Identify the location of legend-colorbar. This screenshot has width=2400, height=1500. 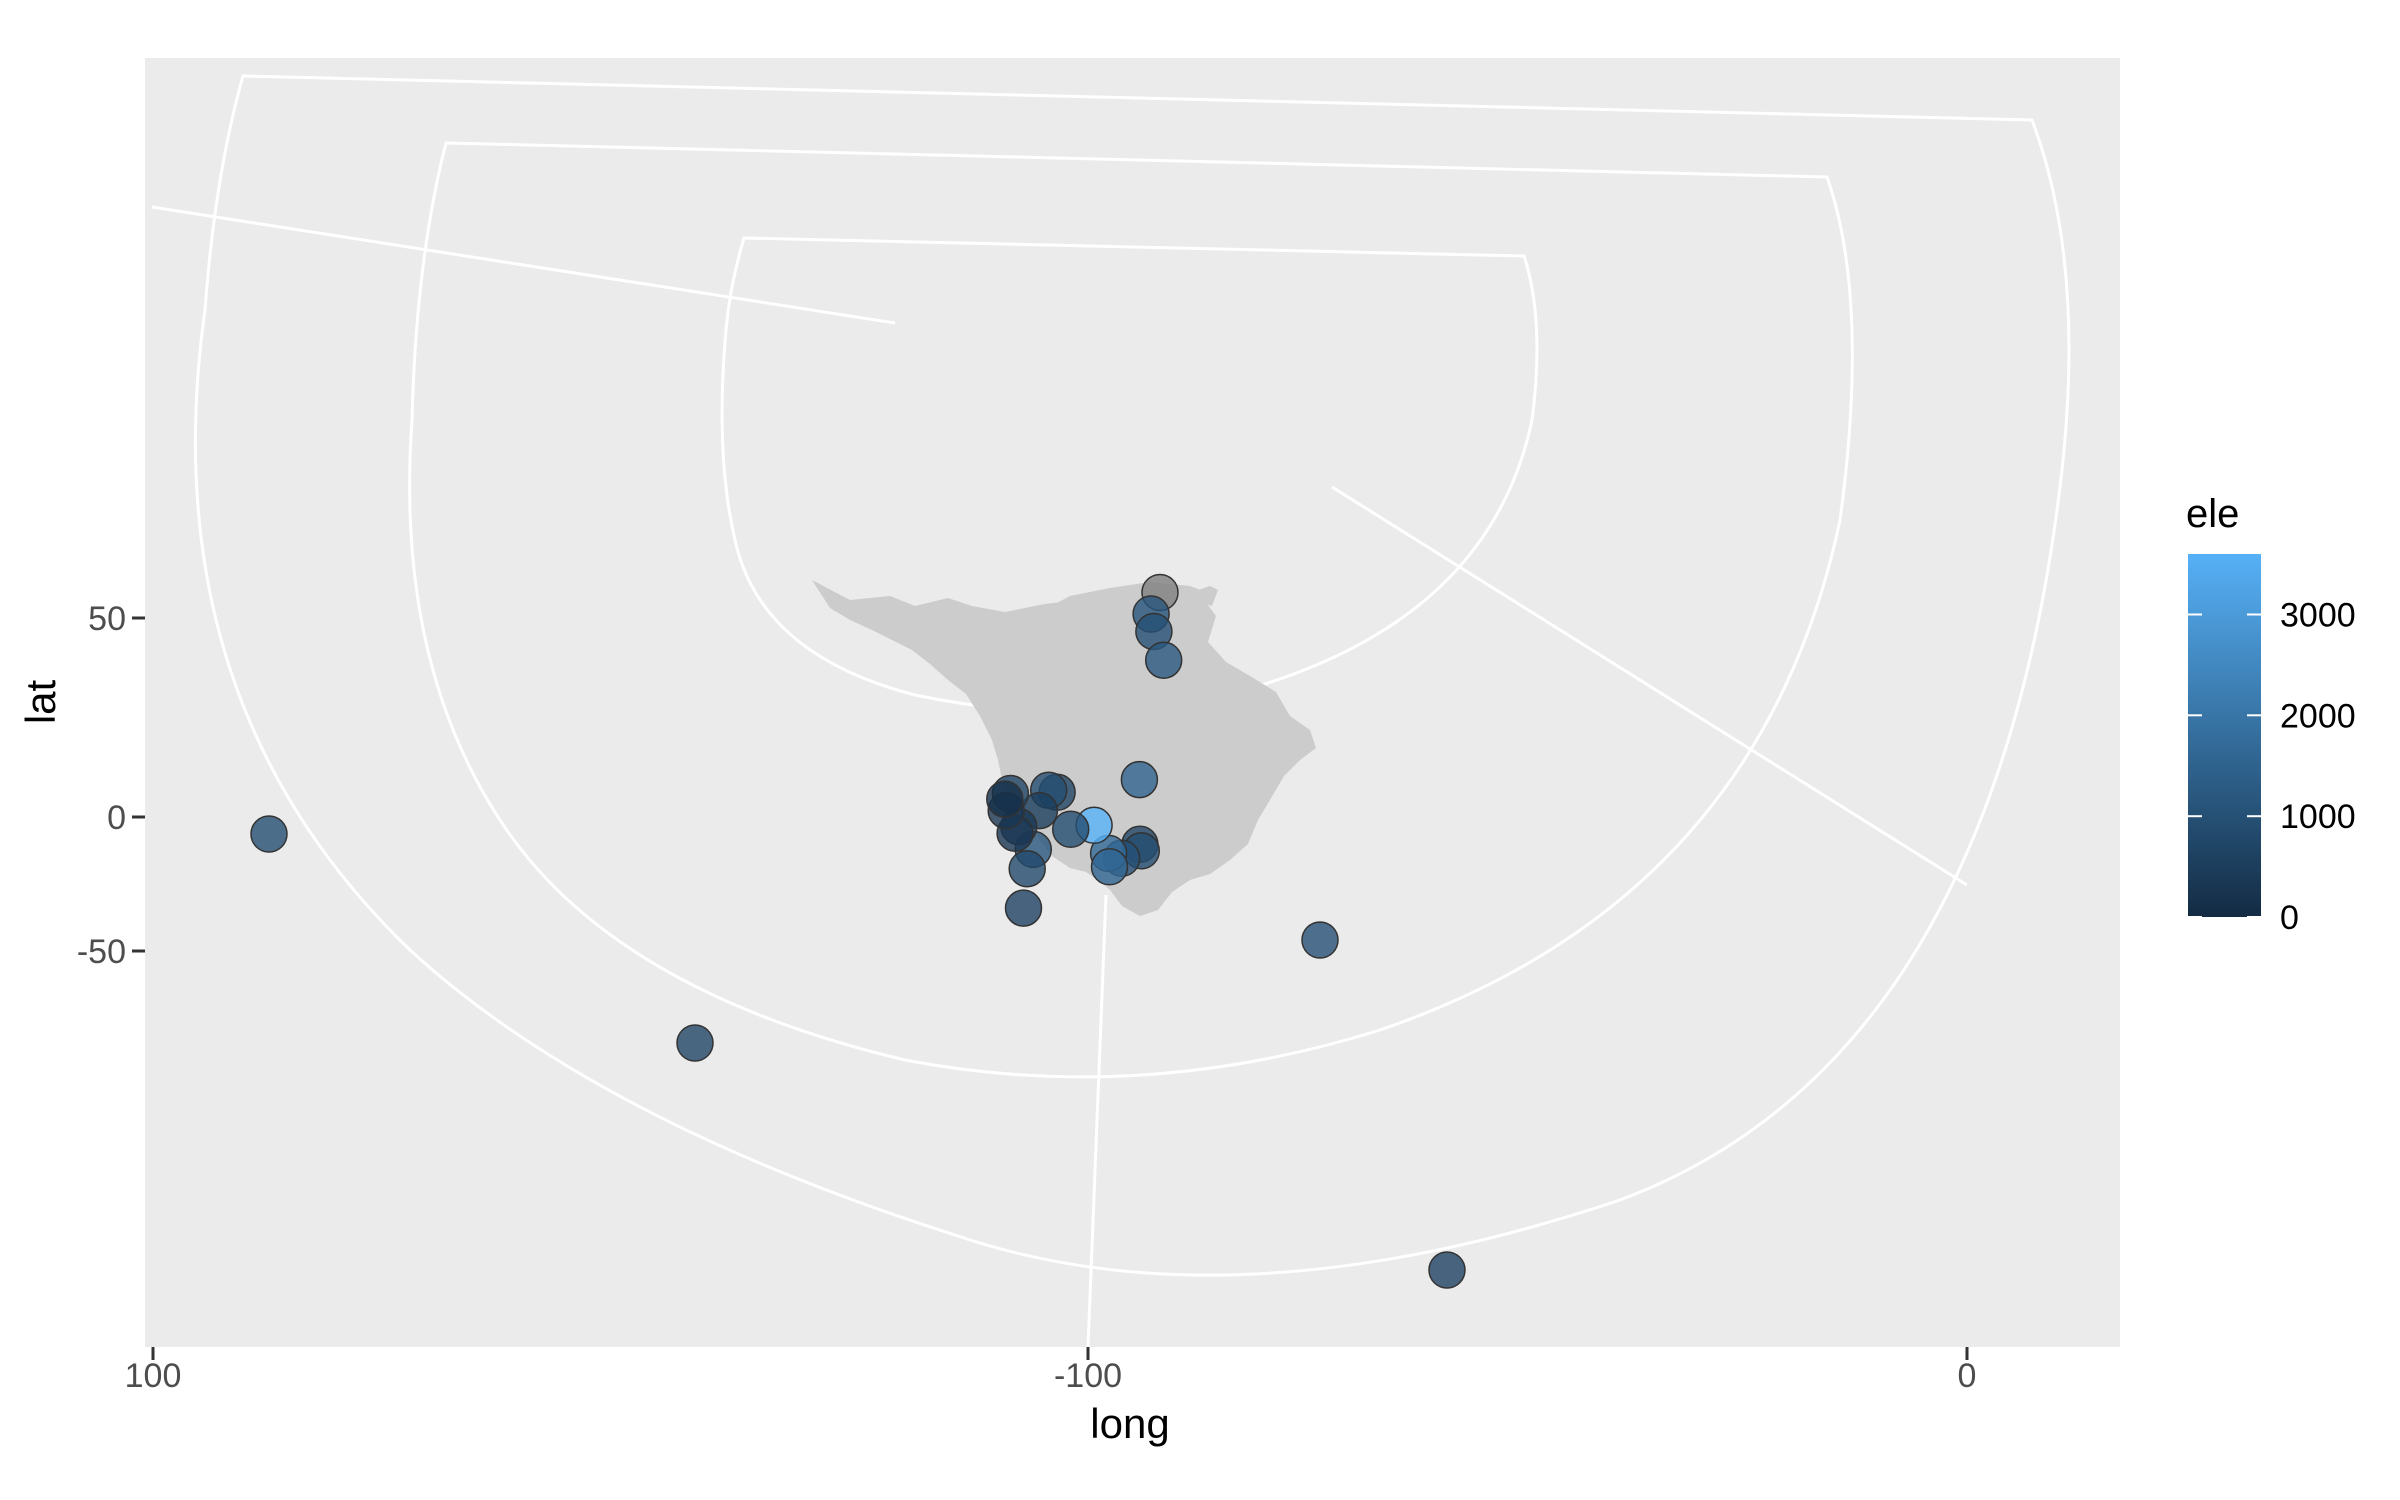
(2224, 735).